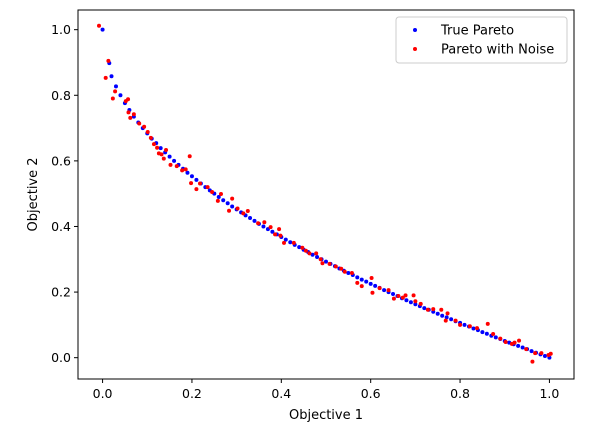  Describe the element at coordinates (481, 40) in the screenshot. I see `legend: True Pareto Pareto with Noise` at that location.